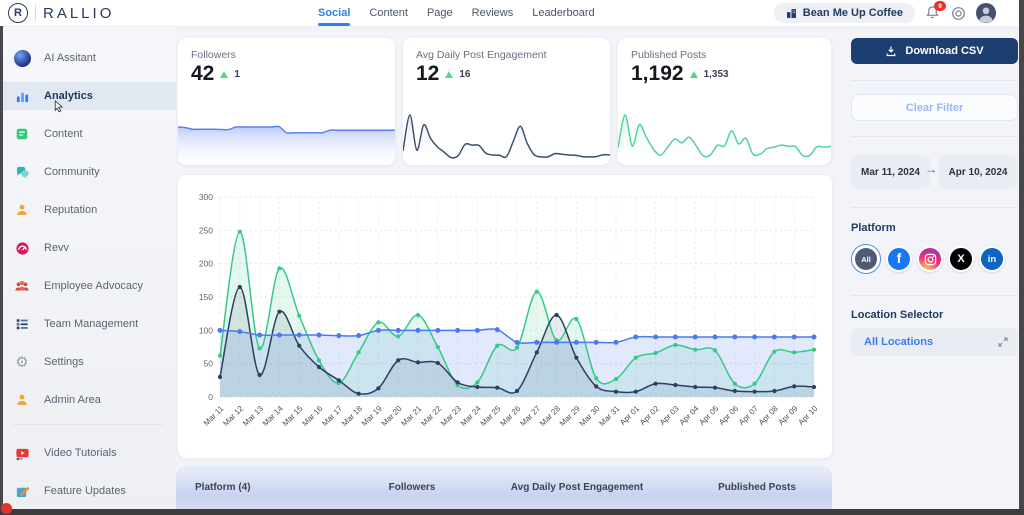 Image resolution: width=1024 pixels, height=515 pixels. What do you see at coordinates (209, 364) in the screenshot?
I see `svg-text: 50` at bounding box center [209, 364].